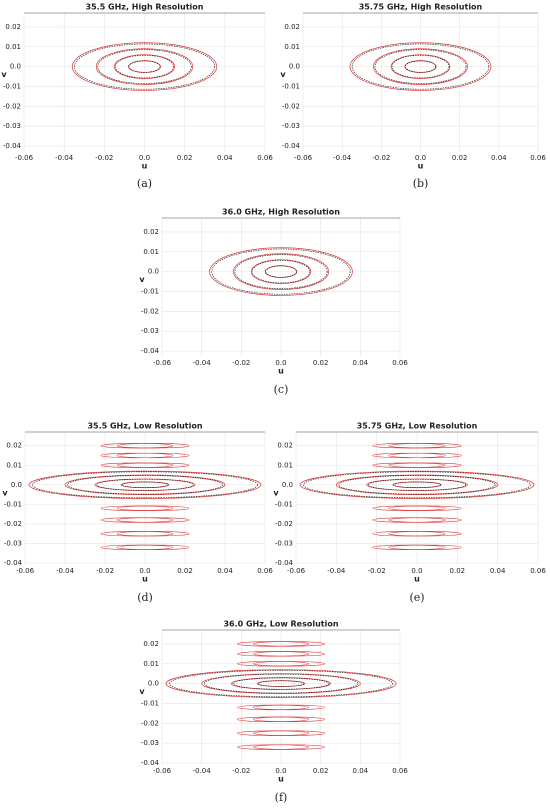 This screenshot has height=812, width=550. What do you see at coordinates (225, 158) in the screenshot?
I see `x-tick-label: 0.04` at bounding box center [225, 158].